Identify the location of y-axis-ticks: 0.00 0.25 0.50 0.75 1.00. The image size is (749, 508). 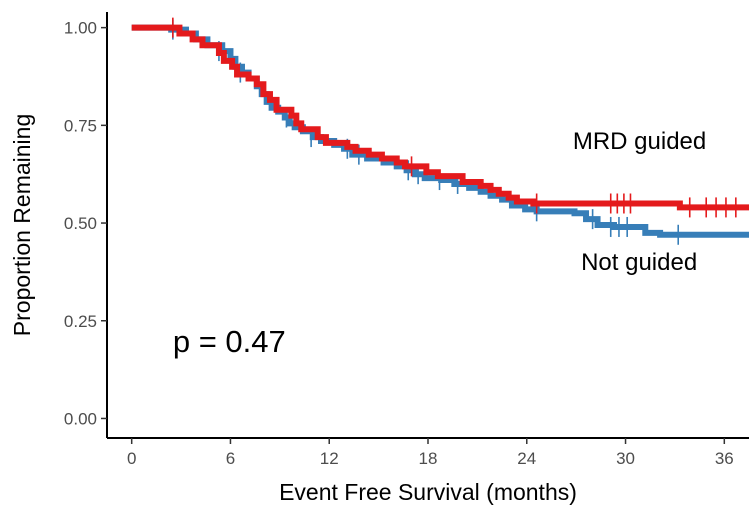
(85, 223).